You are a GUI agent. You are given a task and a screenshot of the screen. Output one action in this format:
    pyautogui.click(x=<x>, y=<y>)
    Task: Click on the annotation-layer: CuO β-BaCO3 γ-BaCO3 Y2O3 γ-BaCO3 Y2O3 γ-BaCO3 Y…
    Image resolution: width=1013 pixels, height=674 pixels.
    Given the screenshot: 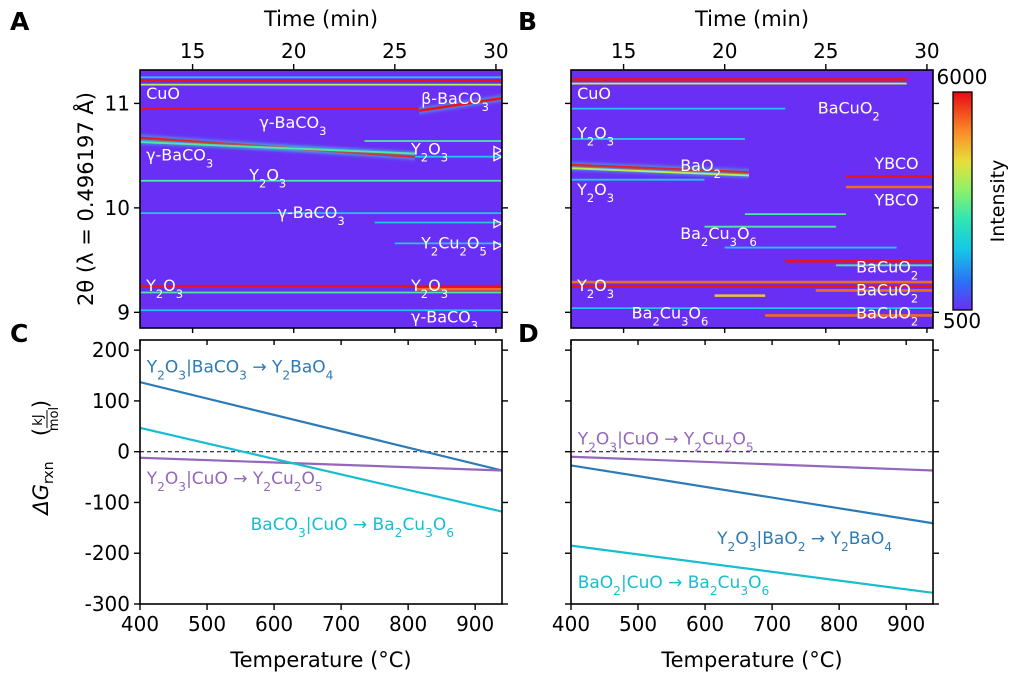 What is the action you would take?
    pyautogui.click(x=317, y=208)
    